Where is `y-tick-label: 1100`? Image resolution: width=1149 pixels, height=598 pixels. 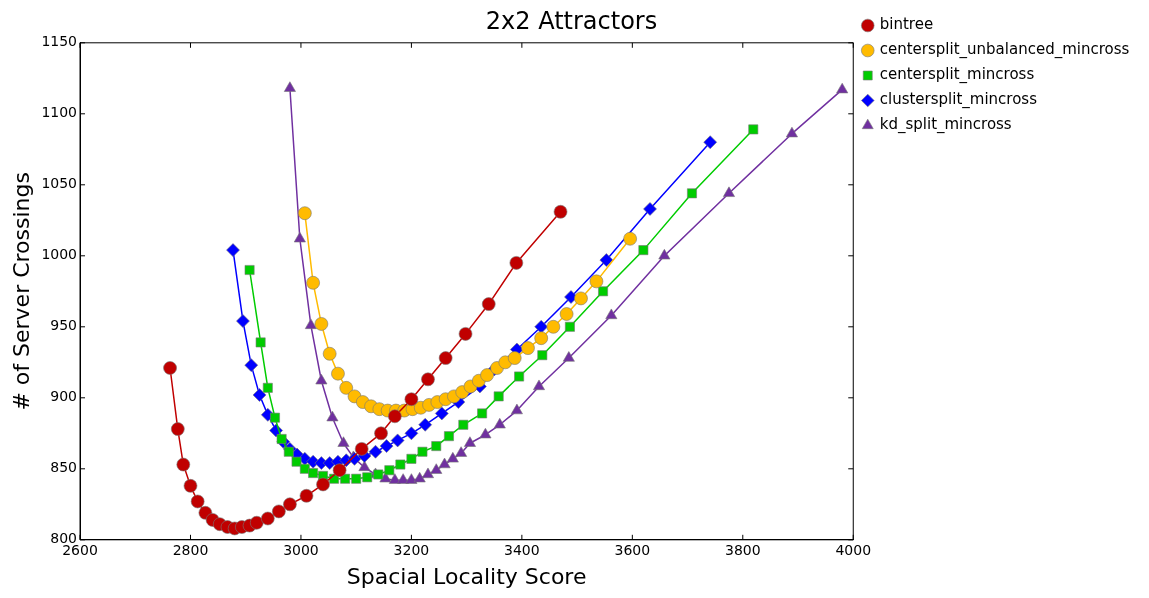
y-tick-label: 1100 is located at coordinates (59, 112).